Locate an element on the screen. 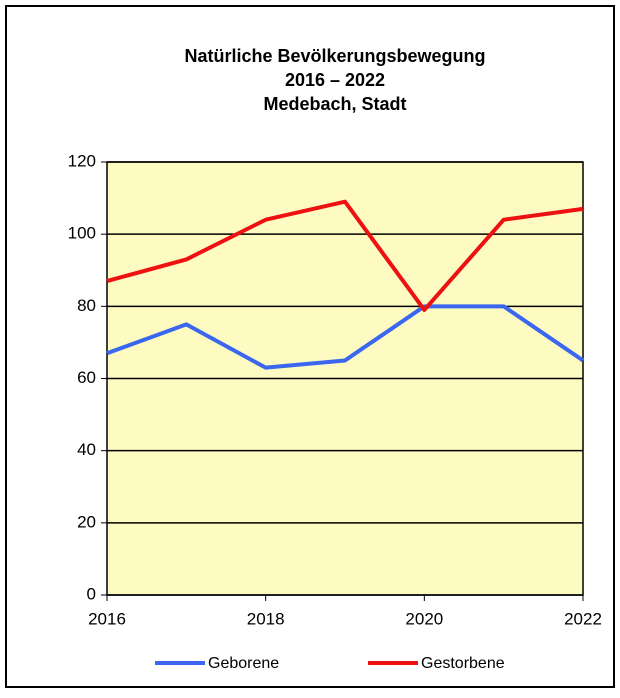 The height and width of the screenshot is (698, 620). y-tick-label: 60 is located at coordinates (86, 377).